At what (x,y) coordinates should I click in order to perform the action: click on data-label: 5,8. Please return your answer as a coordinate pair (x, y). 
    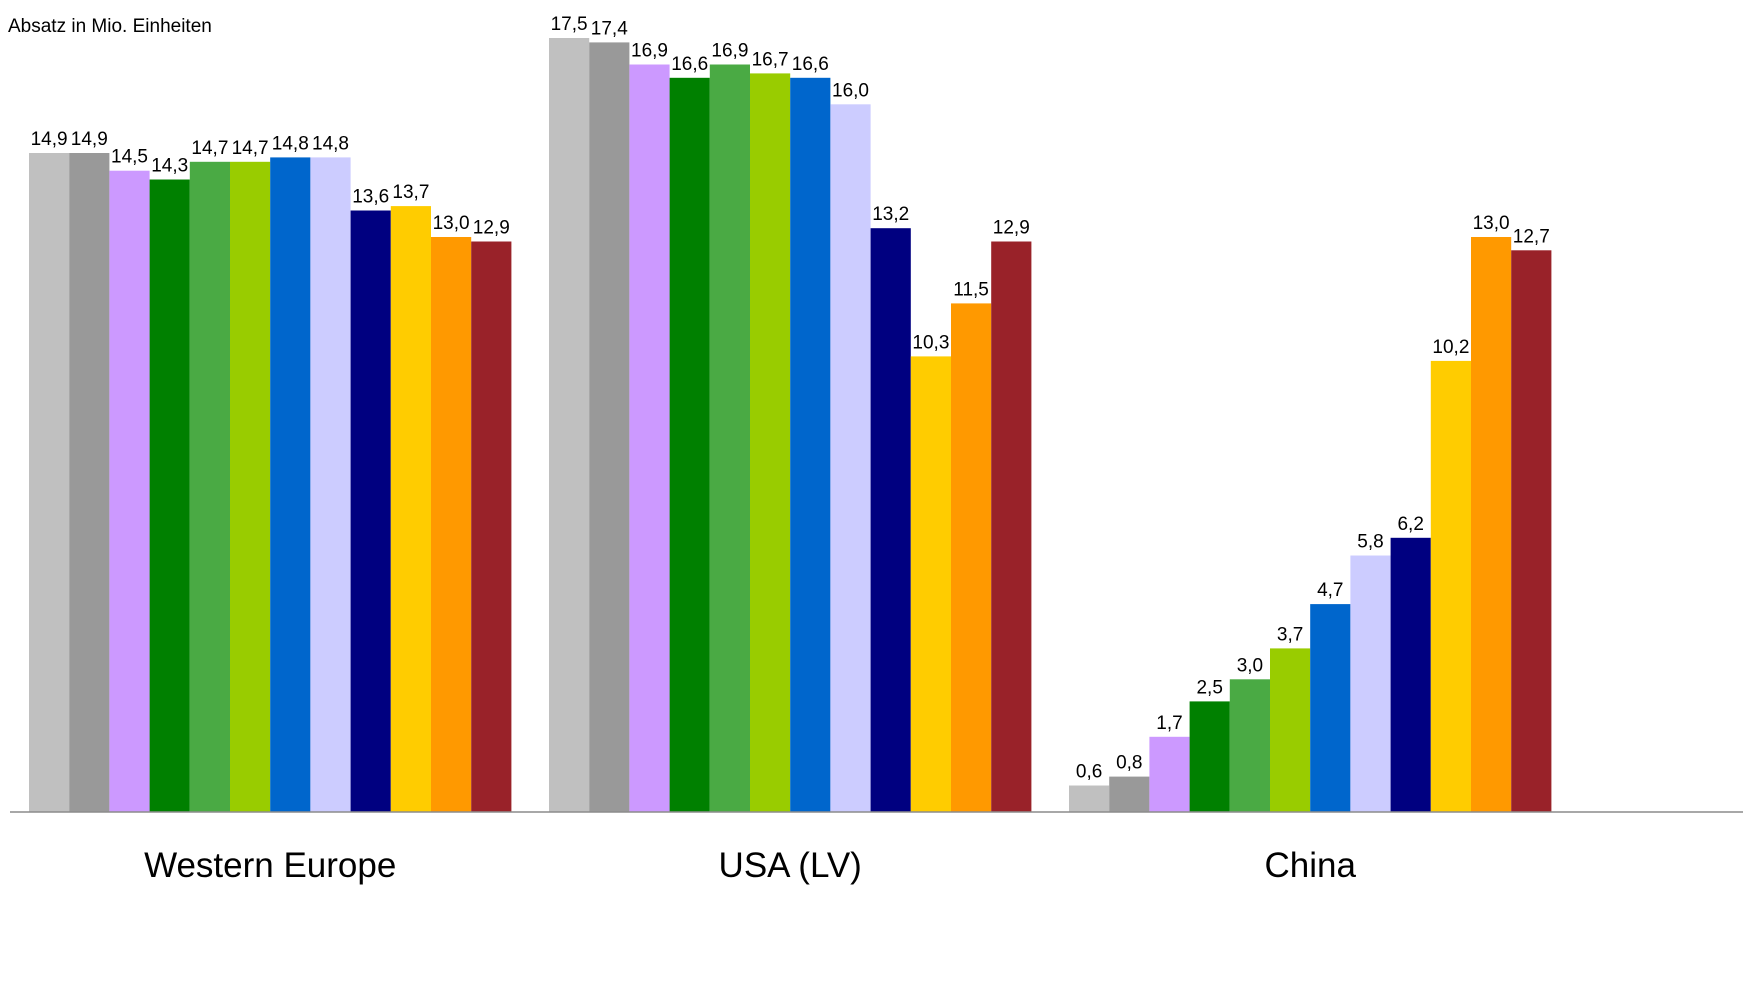
    Looking at the image, I should click on (1370, 542).